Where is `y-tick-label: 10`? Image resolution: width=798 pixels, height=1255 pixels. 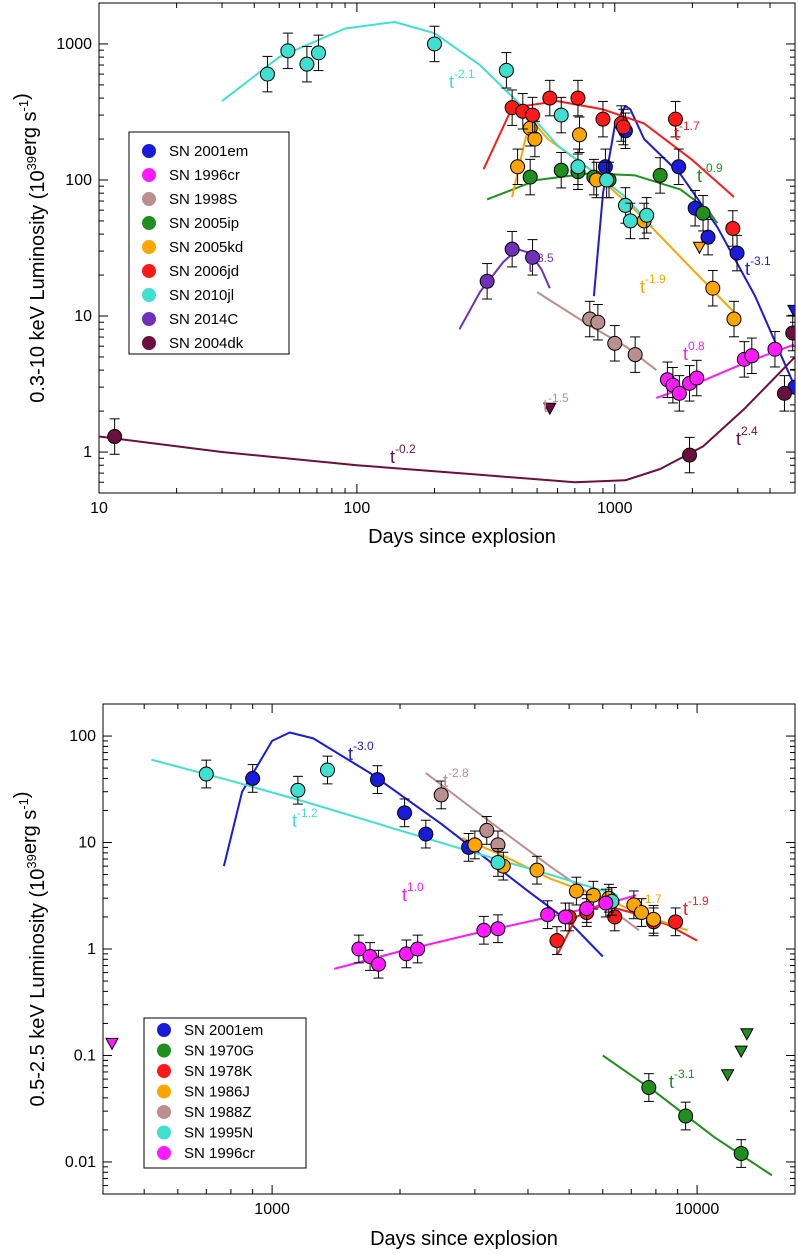 y-tick-label: 10 is located at coordinates (83, 316).